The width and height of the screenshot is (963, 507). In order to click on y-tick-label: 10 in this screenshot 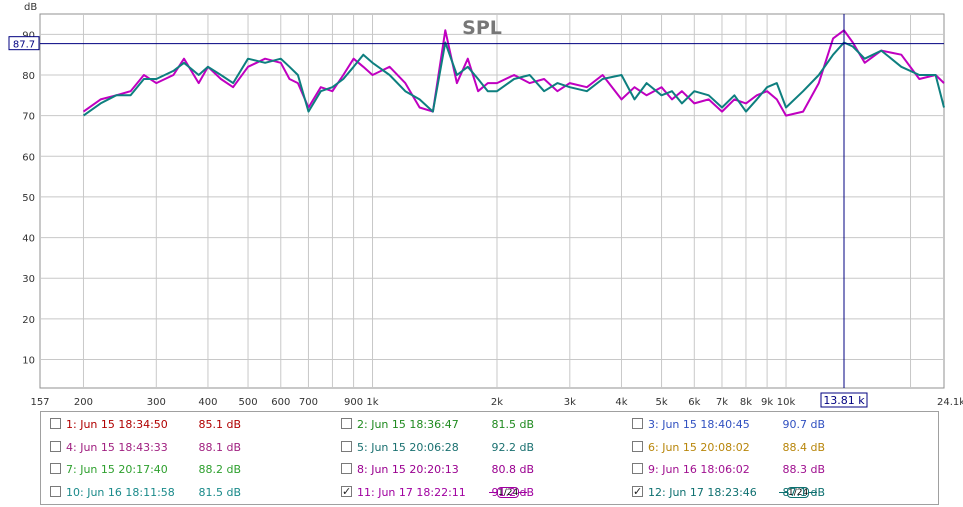, I will do `click(28, 361)`.